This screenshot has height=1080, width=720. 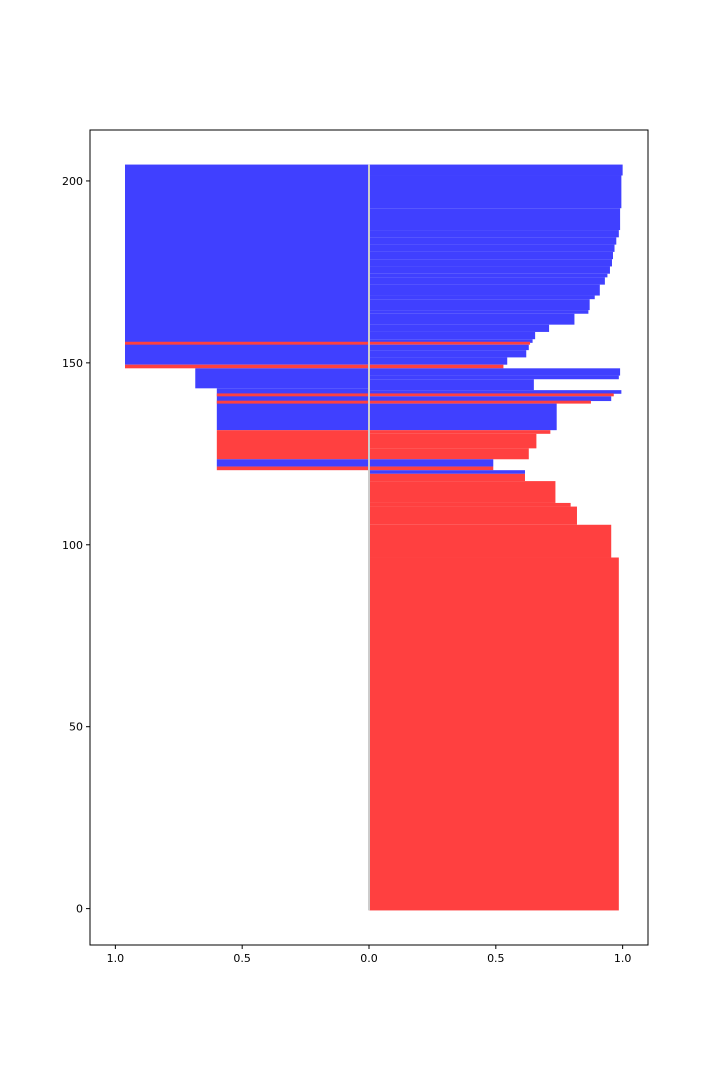 What do you see at coordinates (72, 181) in the screenshot?
I see `y-tick-label-4: 200` at bounding box center [72, 181].